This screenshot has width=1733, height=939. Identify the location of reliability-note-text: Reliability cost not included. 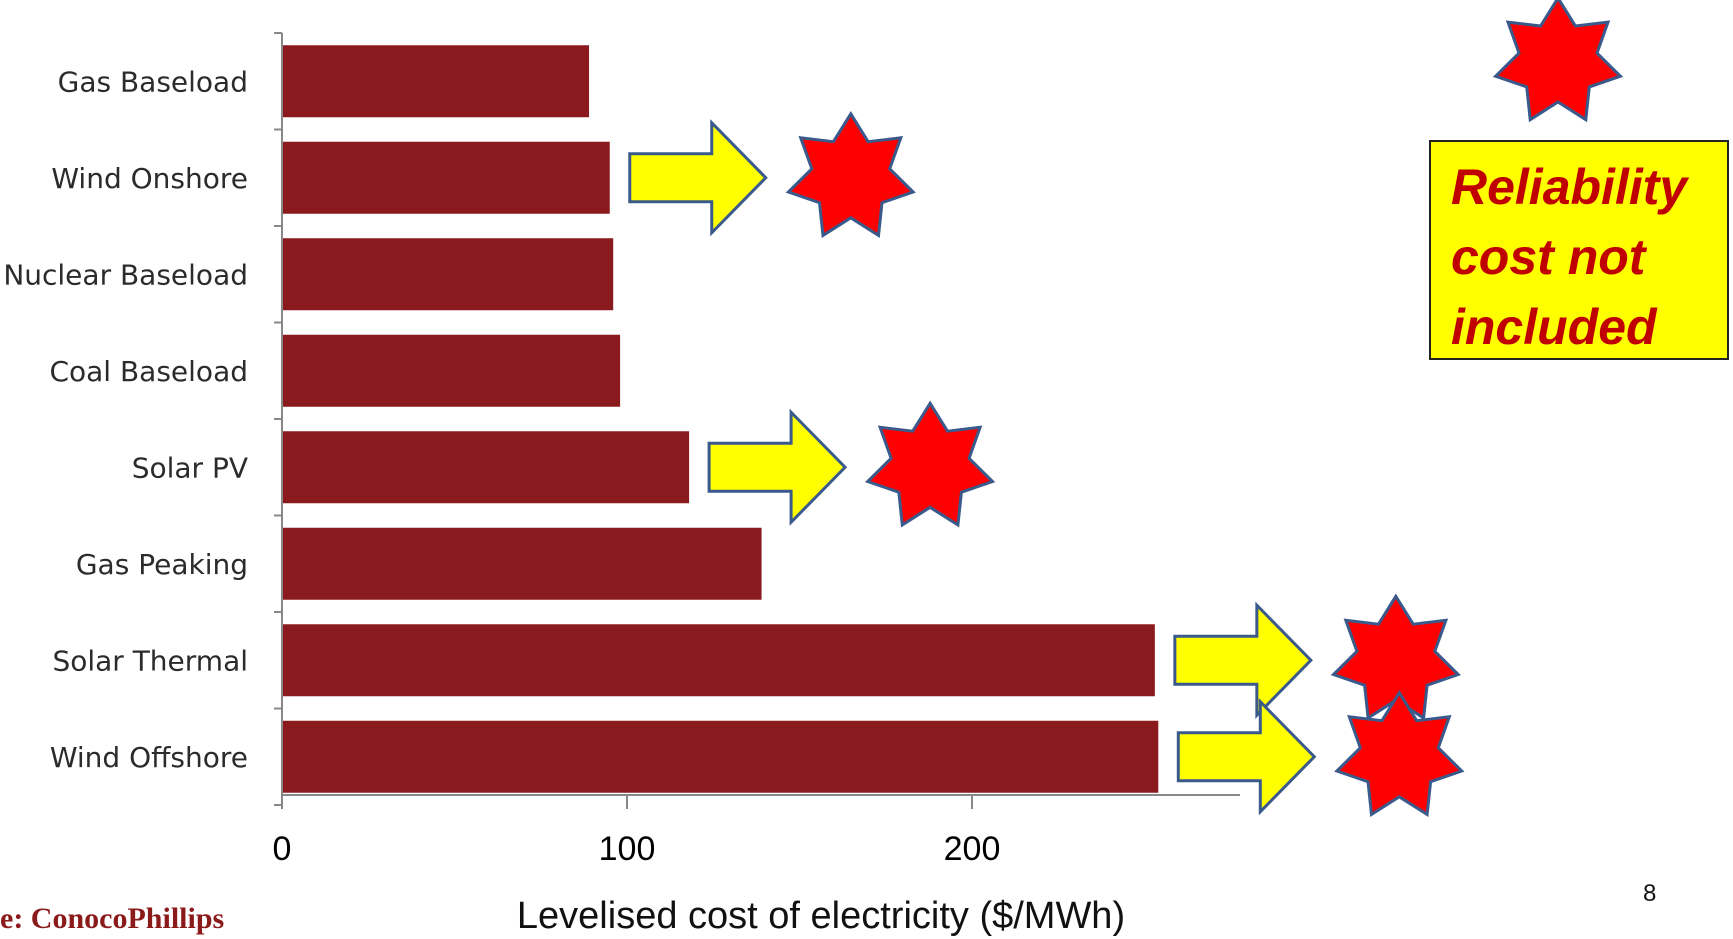
(1569, 257).